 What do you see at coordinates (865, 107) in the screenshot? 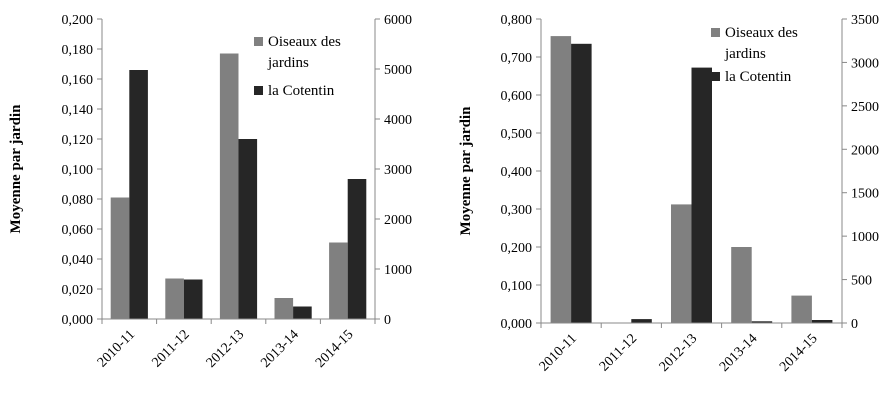
I see `right-tick-label: 2500` at bounding box center [865, 107].